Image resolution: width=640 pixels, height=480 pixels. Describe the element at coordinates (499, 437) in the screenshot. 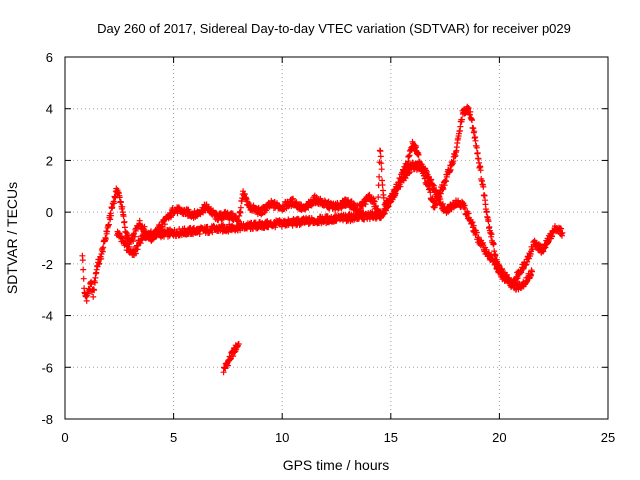

I see `x-tick-label: 20` at that location.